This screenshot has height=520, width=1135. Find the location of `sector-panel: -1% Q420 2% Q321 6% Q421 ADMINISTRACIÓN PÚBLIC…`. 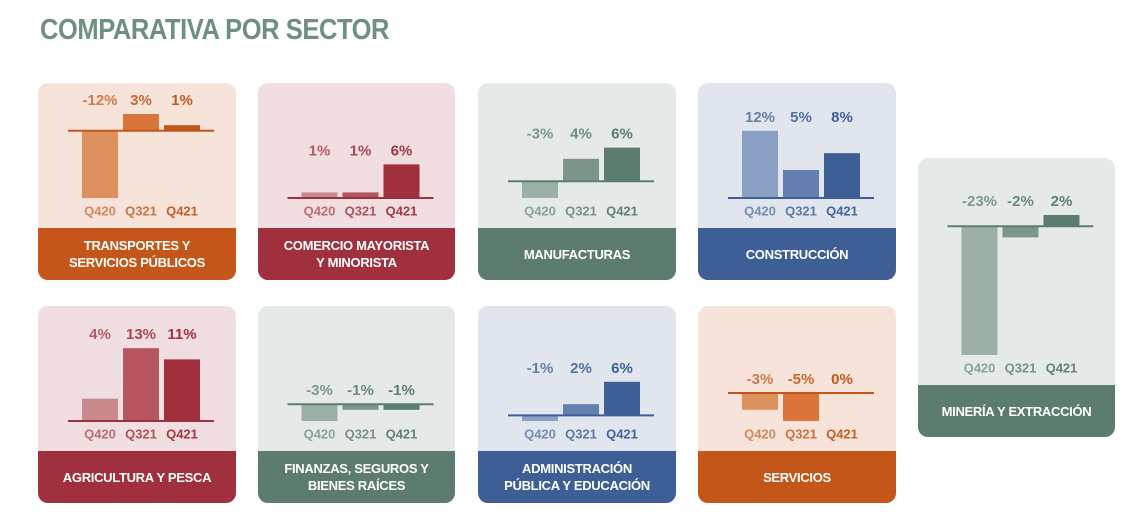

sector-panel: -1% Q420 2% Q321 6% Q421 ADMINISTRACIÓN PÚBLIC… is located at coordinates (577, 404).